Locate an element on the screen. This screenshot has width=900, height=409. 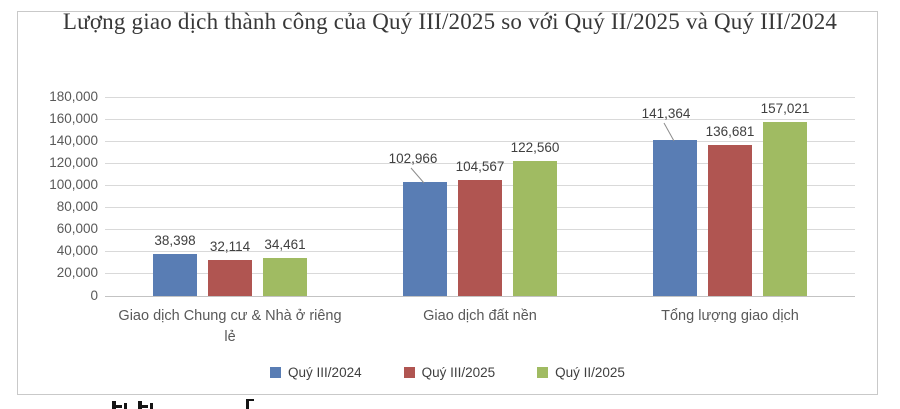
data-label: 141,364 is located at coordinates (666, 113).